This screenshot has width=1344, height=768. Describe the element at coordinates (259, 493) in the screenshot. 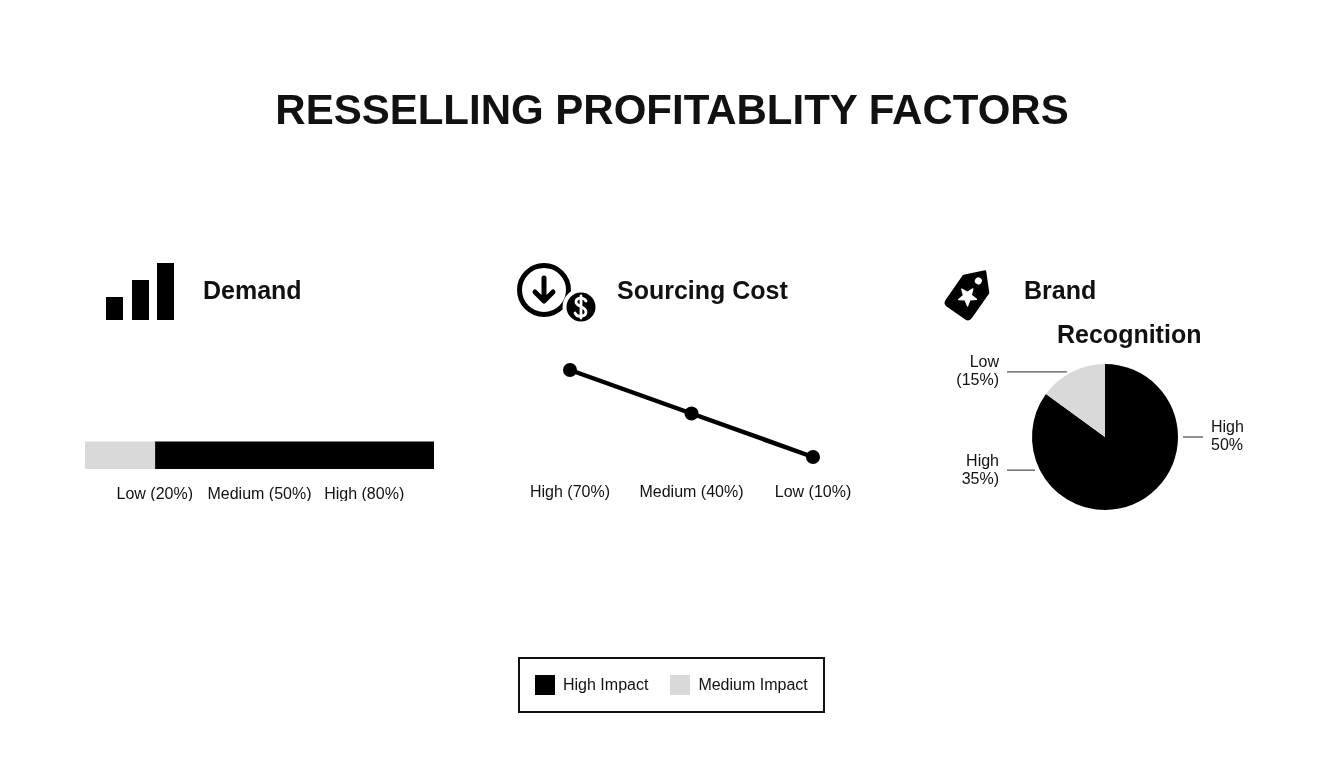

I see `x-tick-label: Medium (50%)` at that location.